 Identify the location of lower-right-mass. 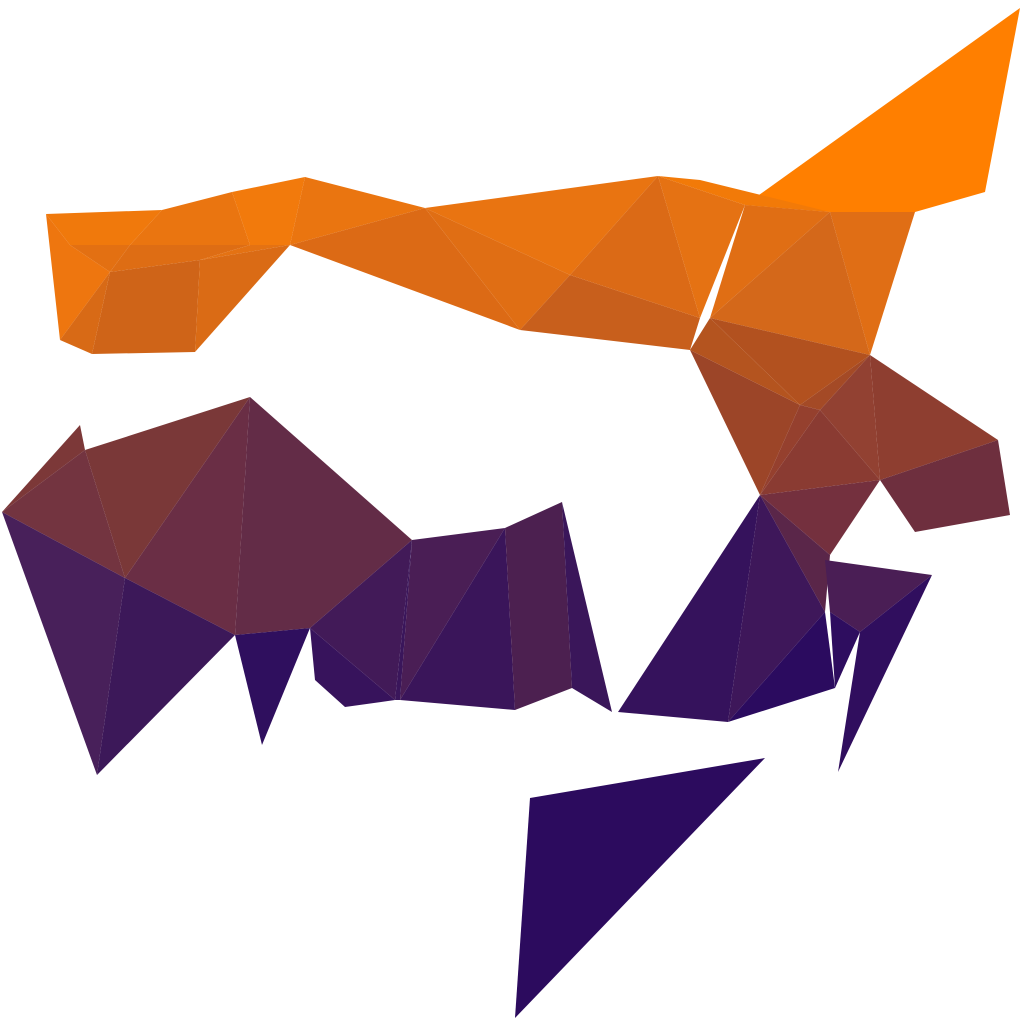
(775, 633).